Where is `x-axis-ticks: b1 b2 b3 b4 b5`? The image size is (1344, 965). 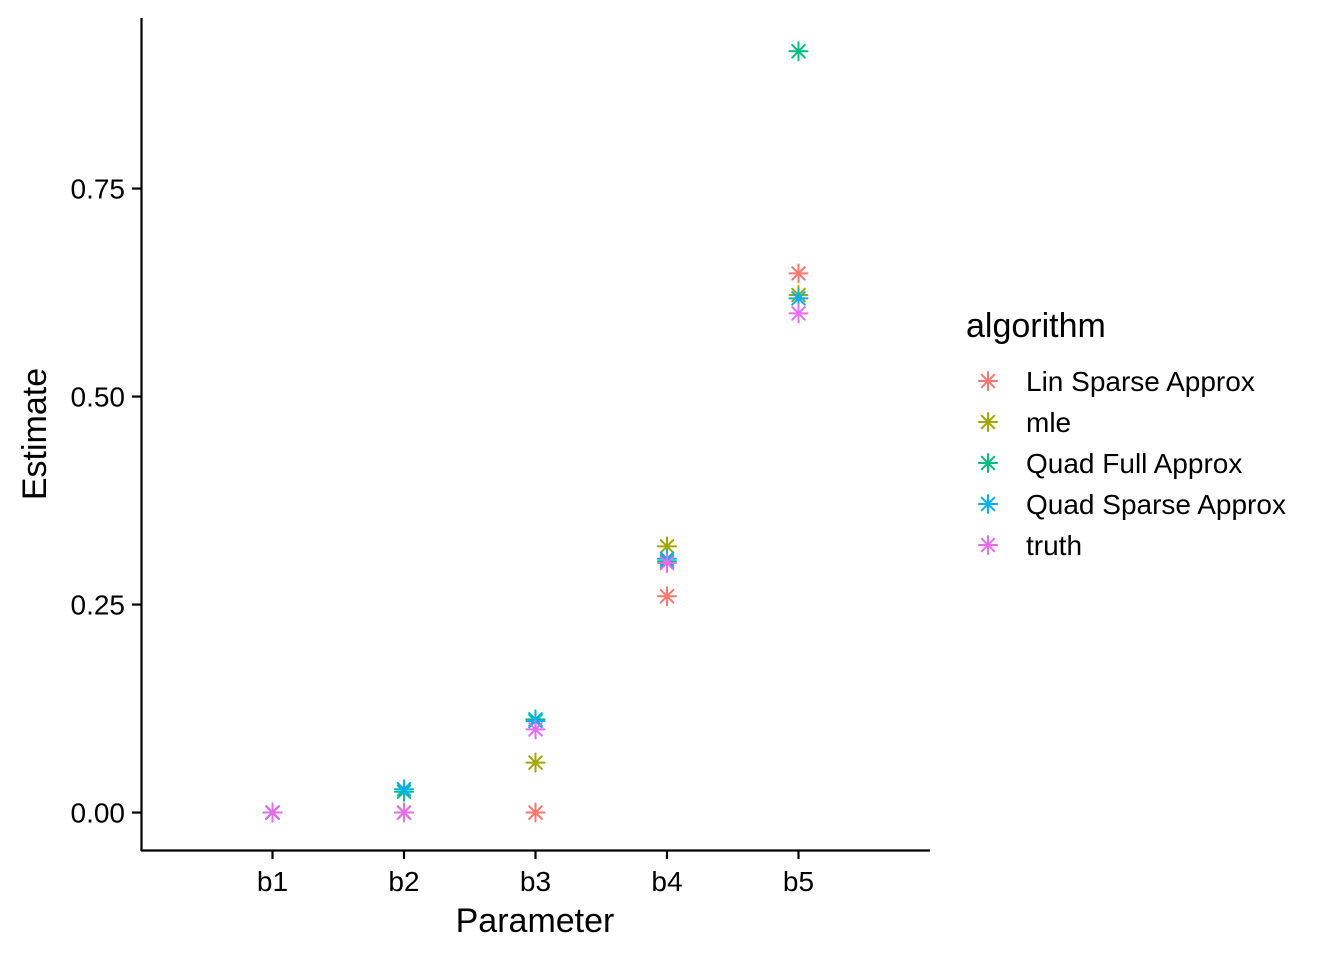 x-axis-ticks: b1 b2 b3 b4 b5 is located at coordinates (535, 873).